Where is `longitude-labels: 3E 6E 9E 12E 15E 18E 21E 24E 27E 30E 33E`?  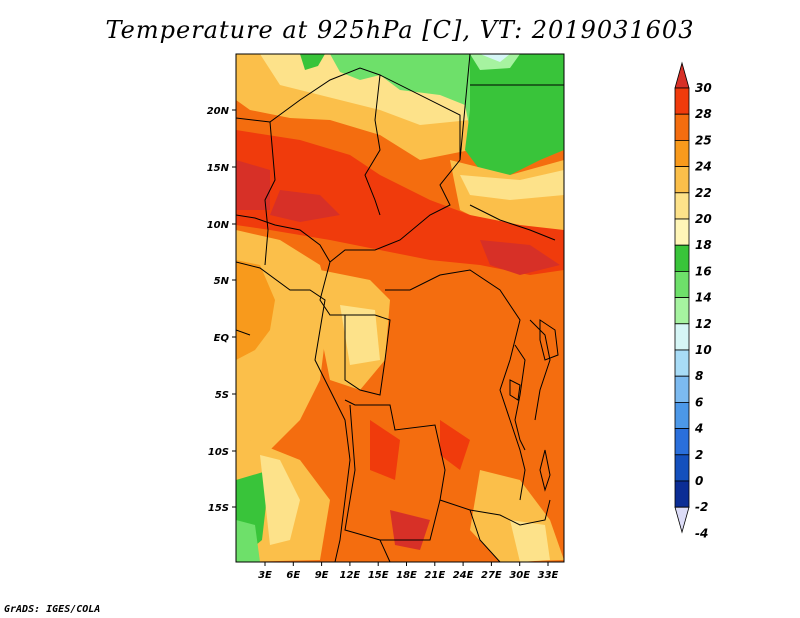
longitude-labels: 3E 6E 9E 12E 15E 18E 21E 24E 27E 30E 33E is located at coordinates (408, 571).